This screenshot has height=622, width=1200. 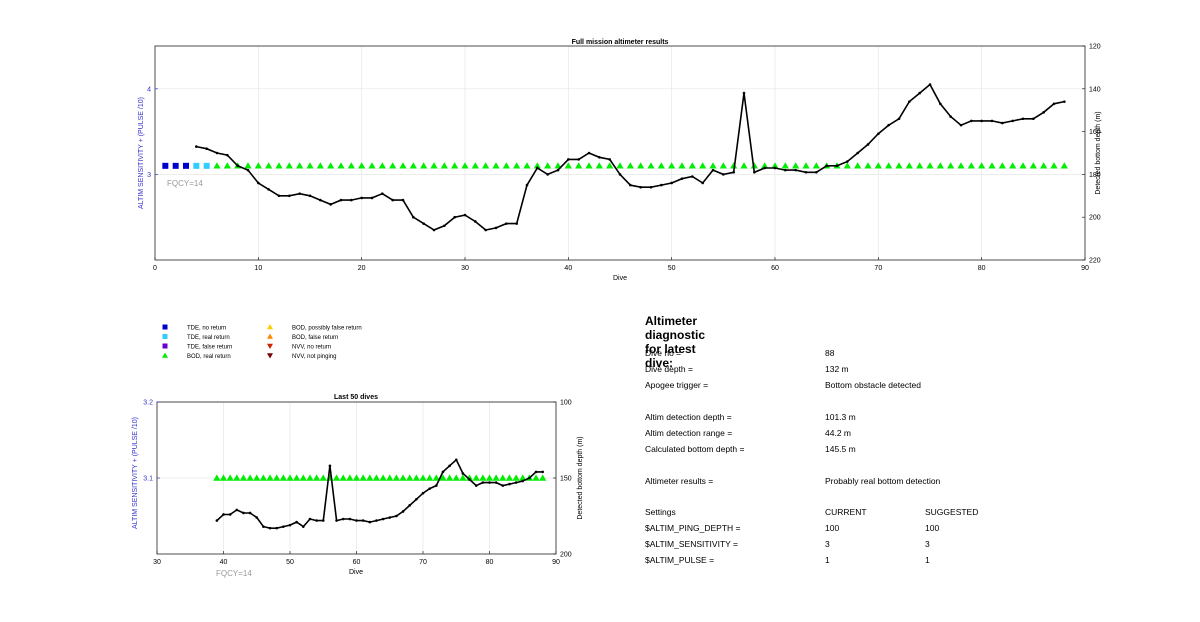 I want to click on bottom-ytick-right-label: 100, so click(x=566, y=403).